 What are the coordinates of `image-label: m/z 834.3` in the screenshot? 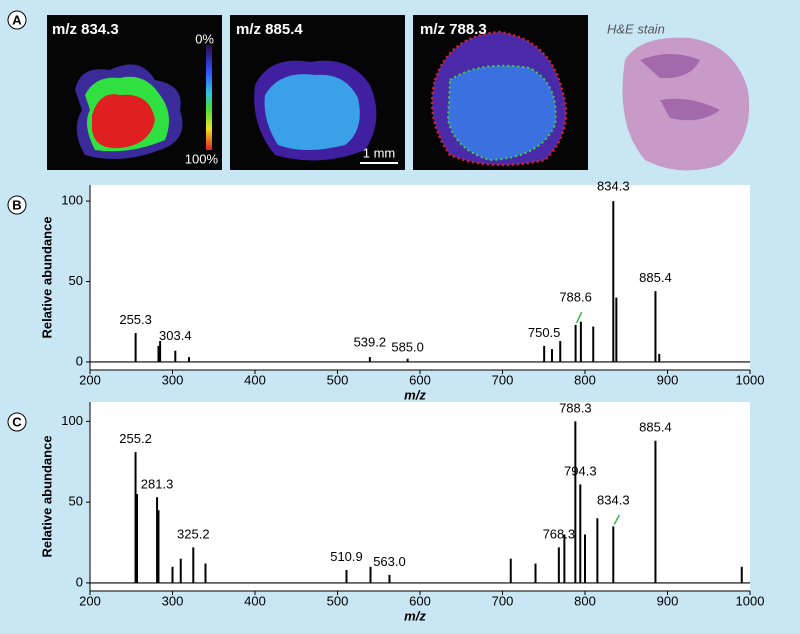 It's located at (85, 29).